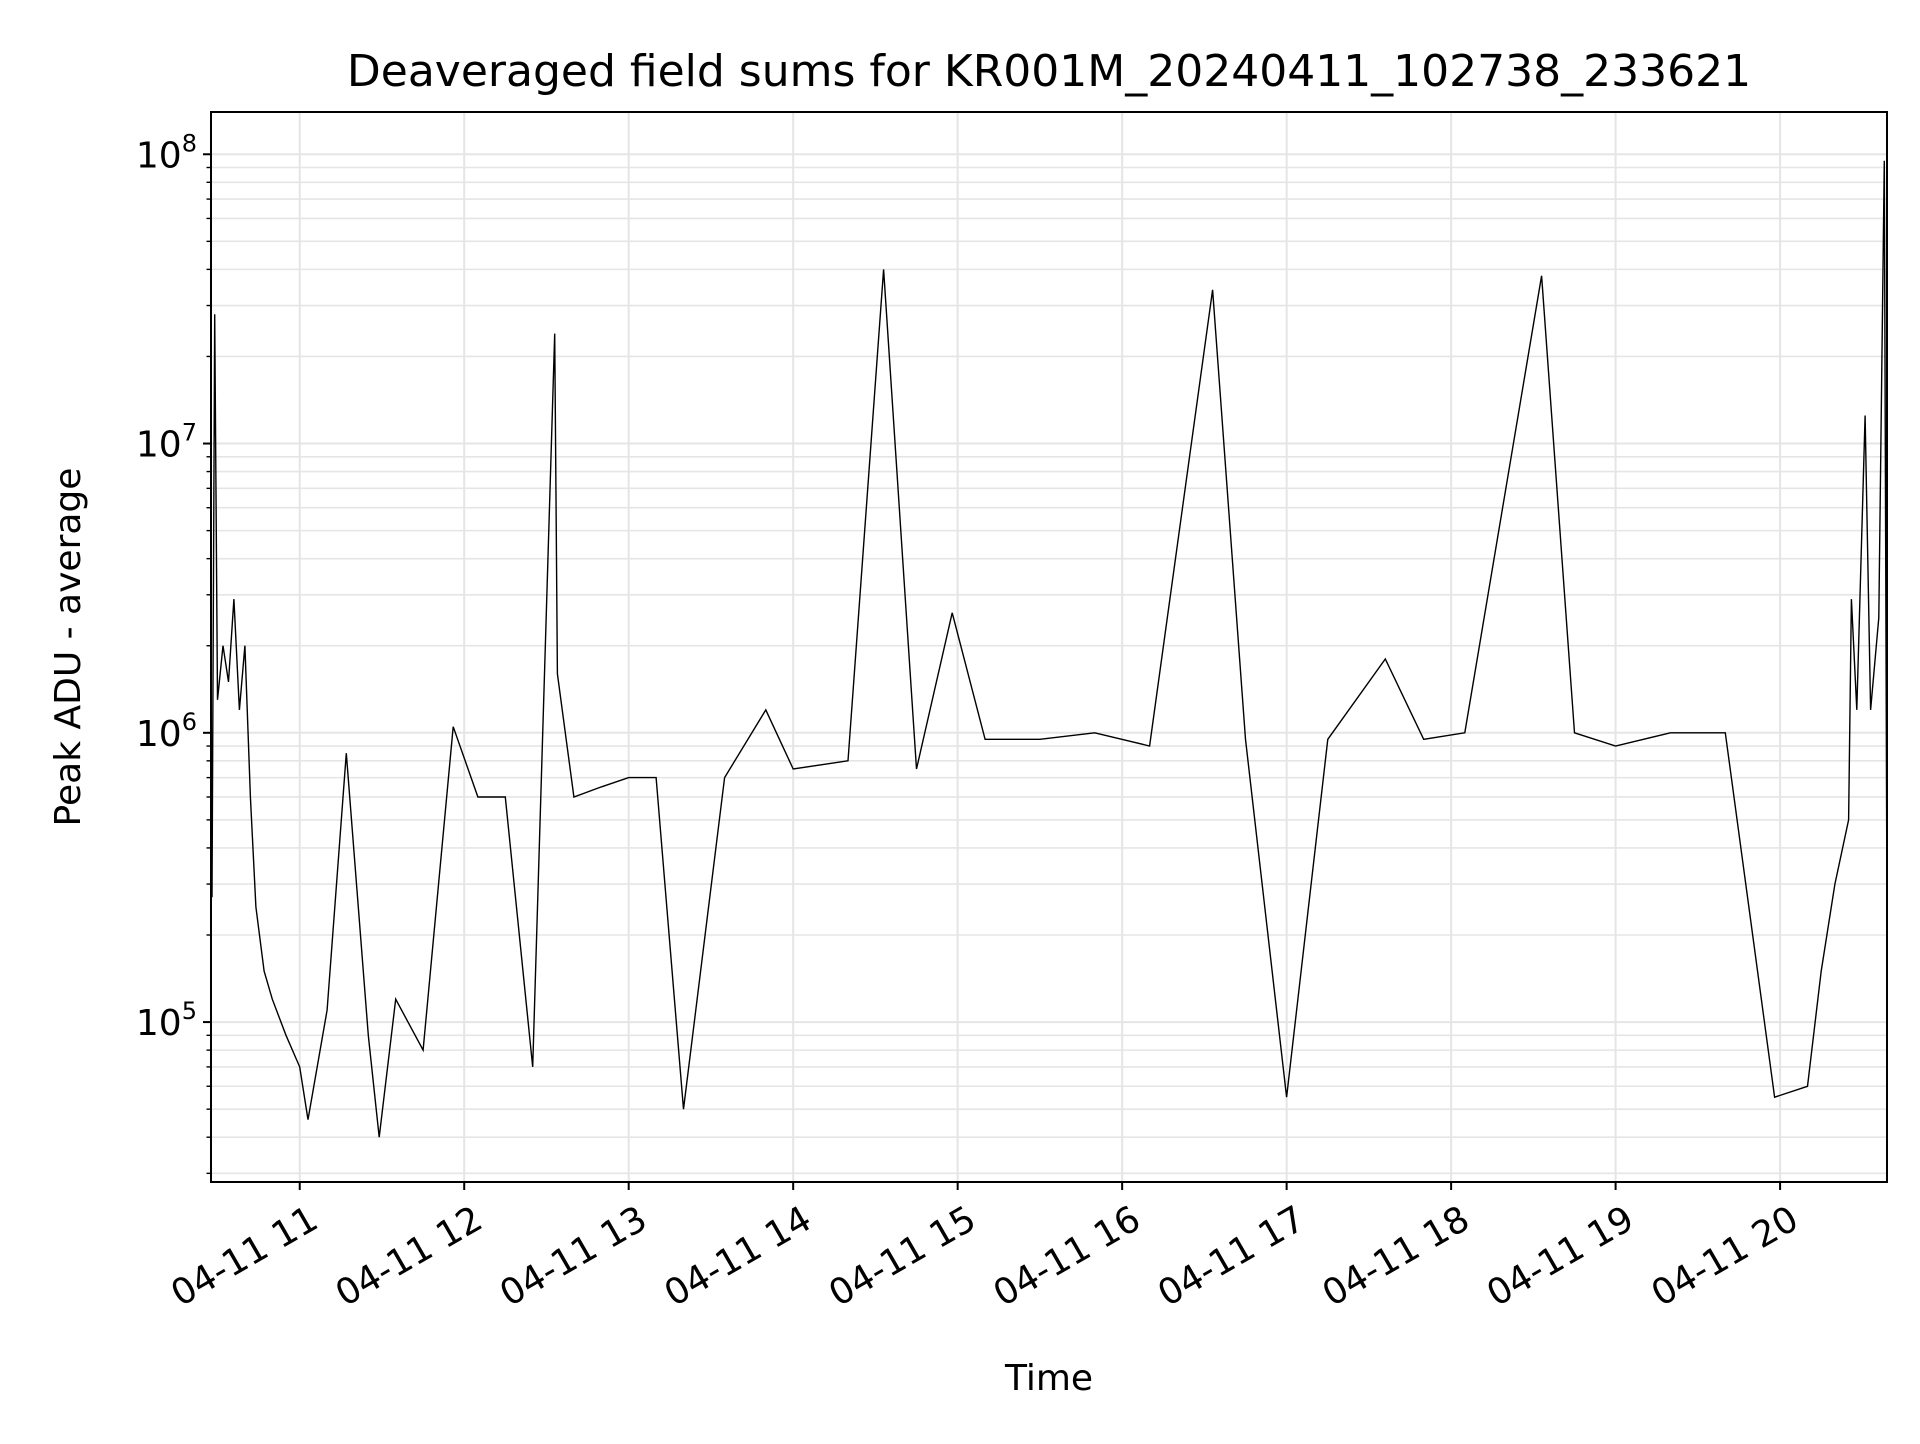 This screenshot has height=1444, width=1920. Describe the element at coordinates (166, 1020) in the screenshot. I see `y-tick-label: 10⁵` at that location.